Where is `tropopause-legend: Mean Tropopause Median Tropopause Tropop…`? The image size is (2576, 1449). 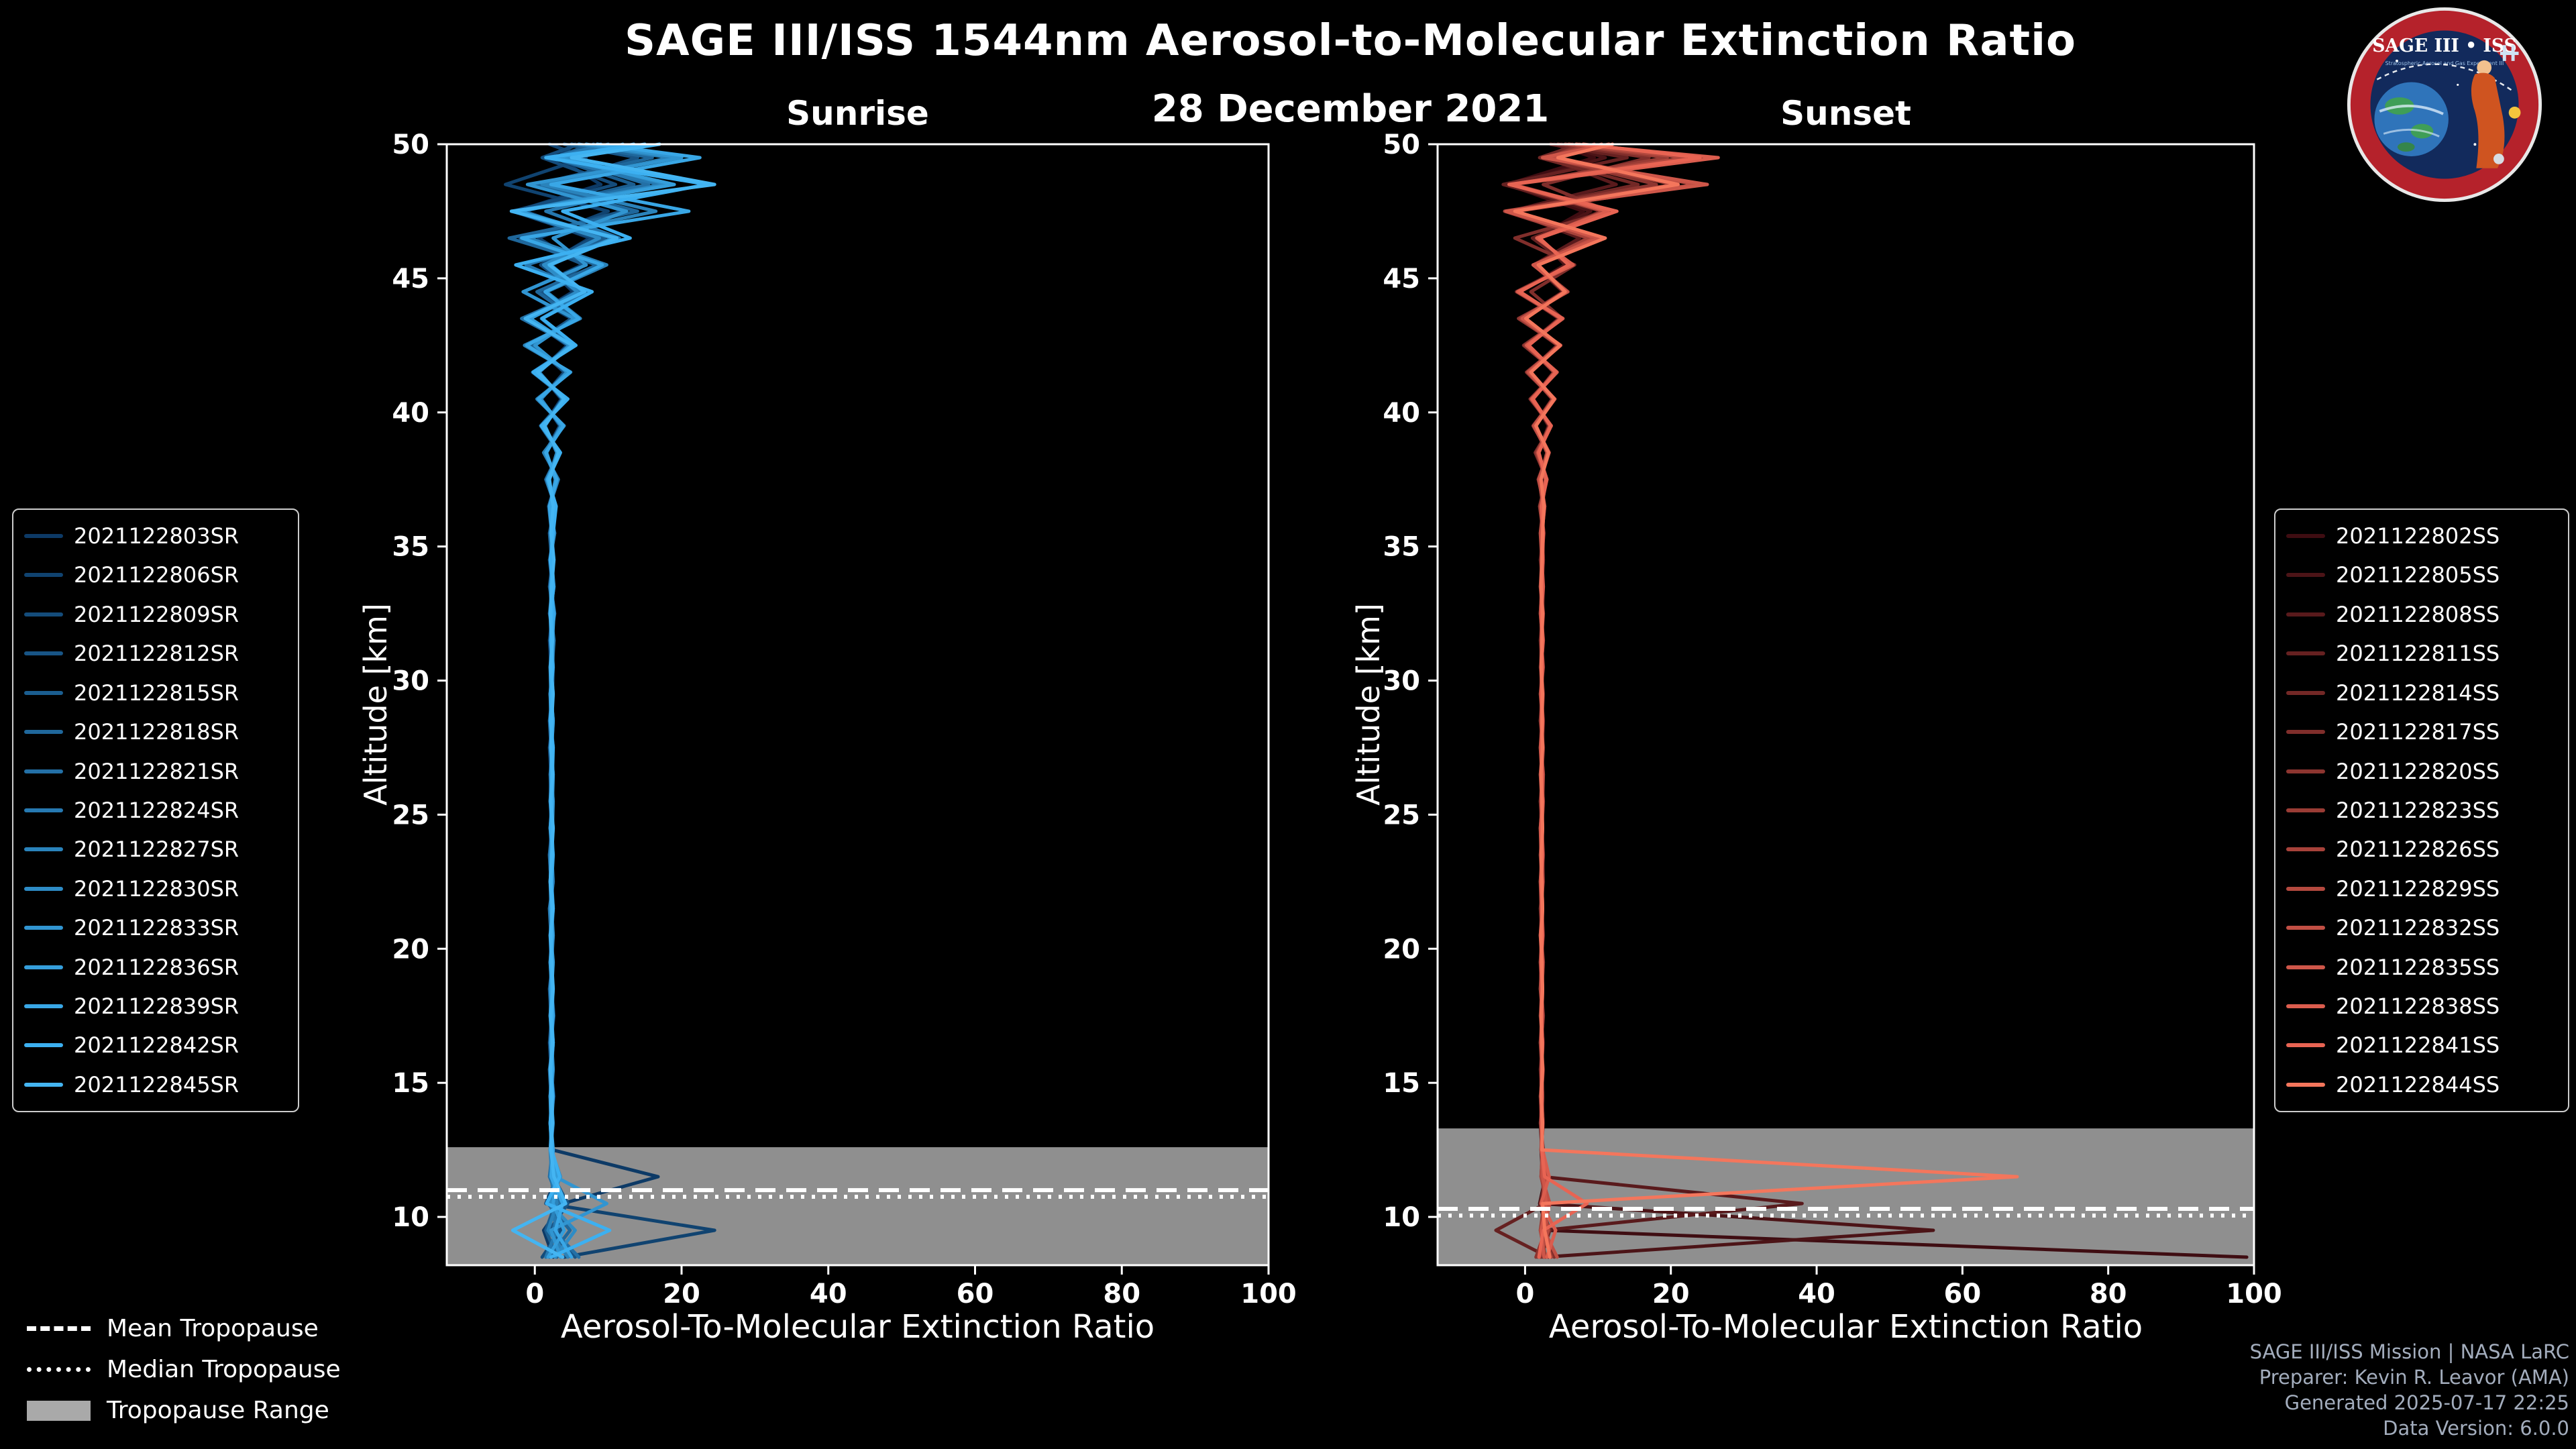
tropopause-legend: Mean Tropopause Median Tropopause Tropop… is located at coordinates (184, 1369).